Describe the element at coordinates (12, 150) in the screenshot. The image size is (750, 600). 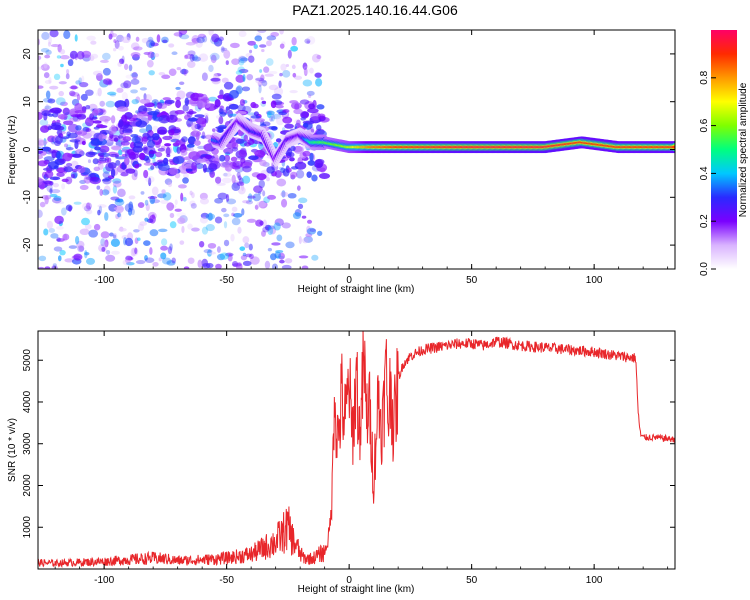
I see `spectrogram-y-label: Frequency (Hz)` at that location.